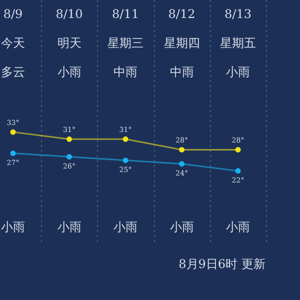 The height and width of the screenshot is (300, 300). I want to click on text: 今天, so click(13, 43).